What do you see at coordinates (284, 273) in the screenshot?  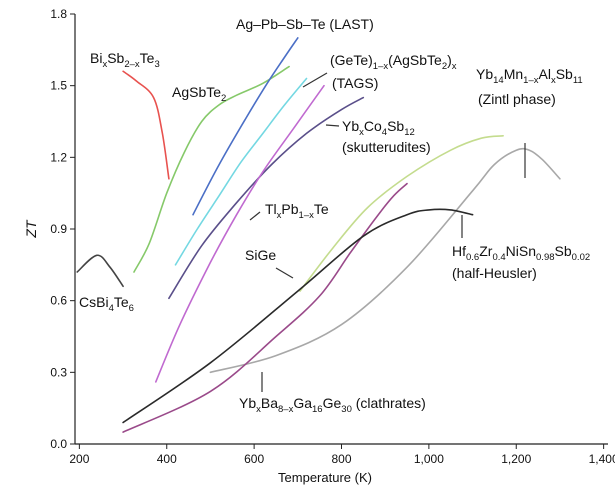 I see `leader-sige` at bounding box center [284, 273].